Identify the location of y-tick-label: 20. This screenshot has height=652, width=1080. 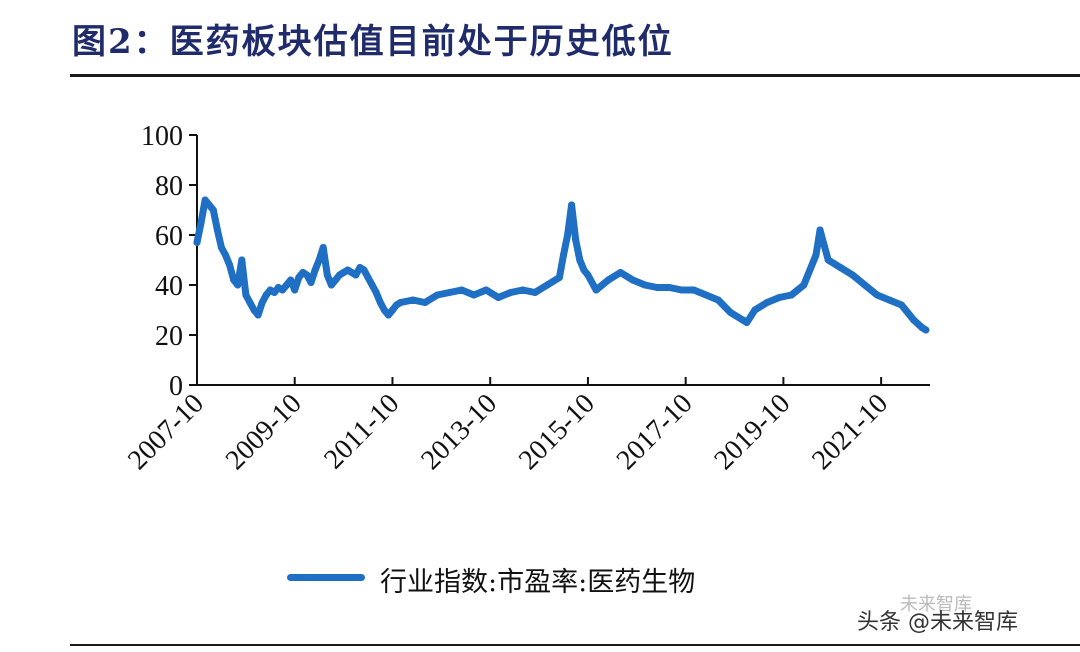
(169, 336).